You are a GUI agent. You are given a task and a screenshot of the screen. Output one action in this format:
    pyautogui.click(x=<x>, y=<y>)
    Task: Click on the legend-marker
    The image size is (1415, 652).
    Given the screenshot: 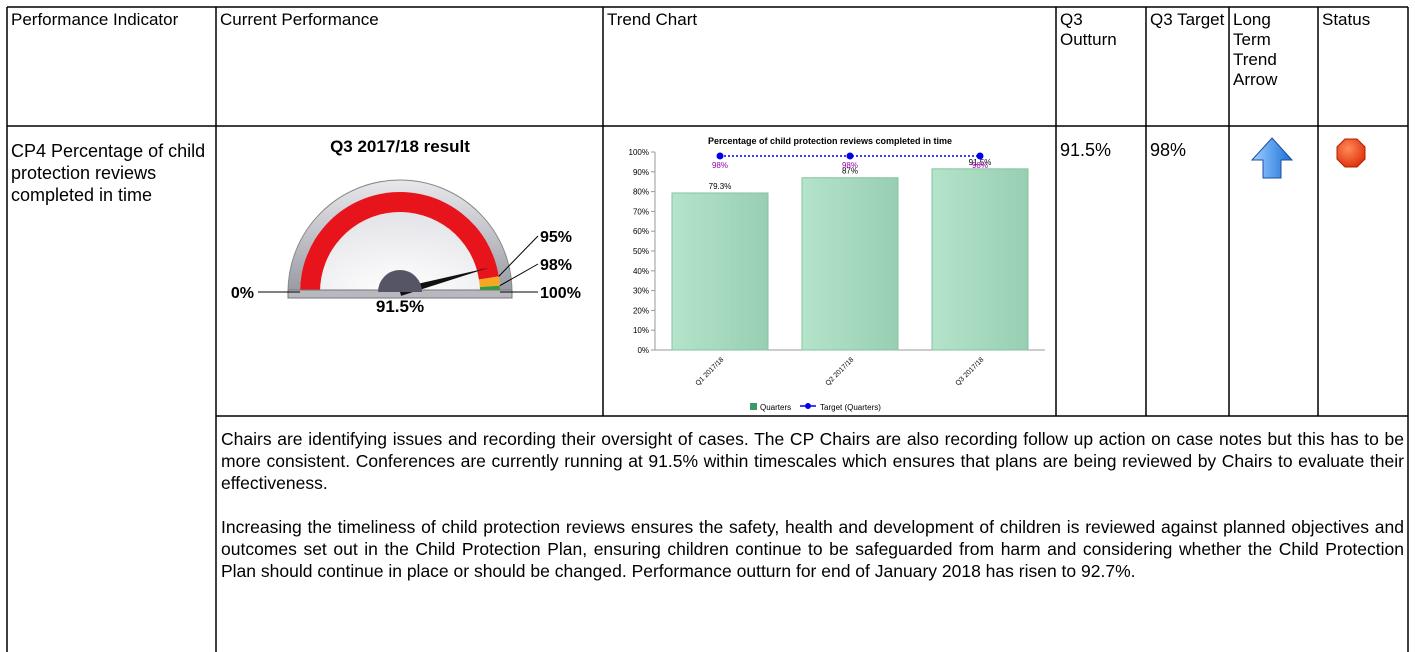 What is the action you would take?
    pyautogui.click(x=808, y=406)
    